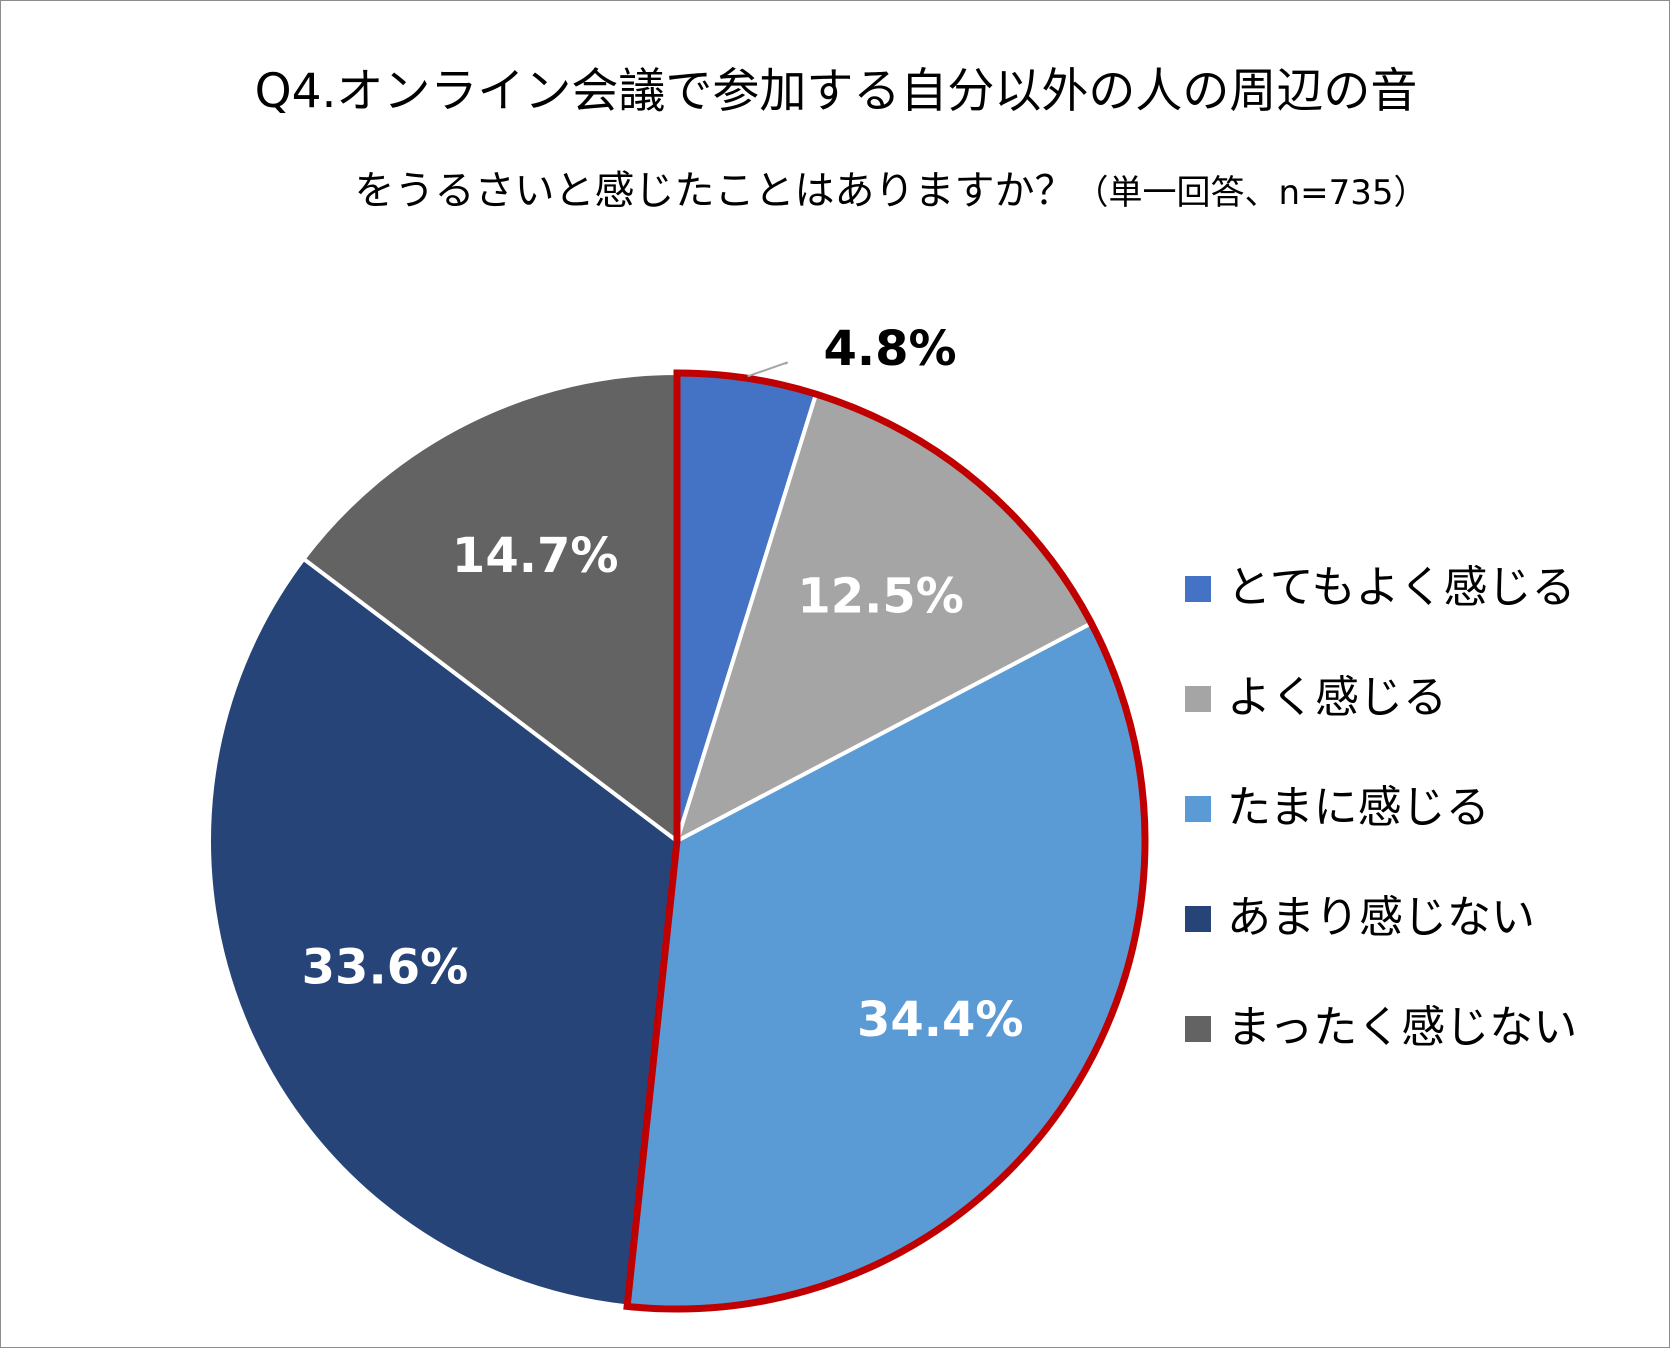 The height and width of the screenshot is (1350, 1672). Describe the element at coordinates (836, 91) in the screenshot. I see `chart-title: Q4.オンライン会議で参加する自分以外の人の周辺の音` at that location.